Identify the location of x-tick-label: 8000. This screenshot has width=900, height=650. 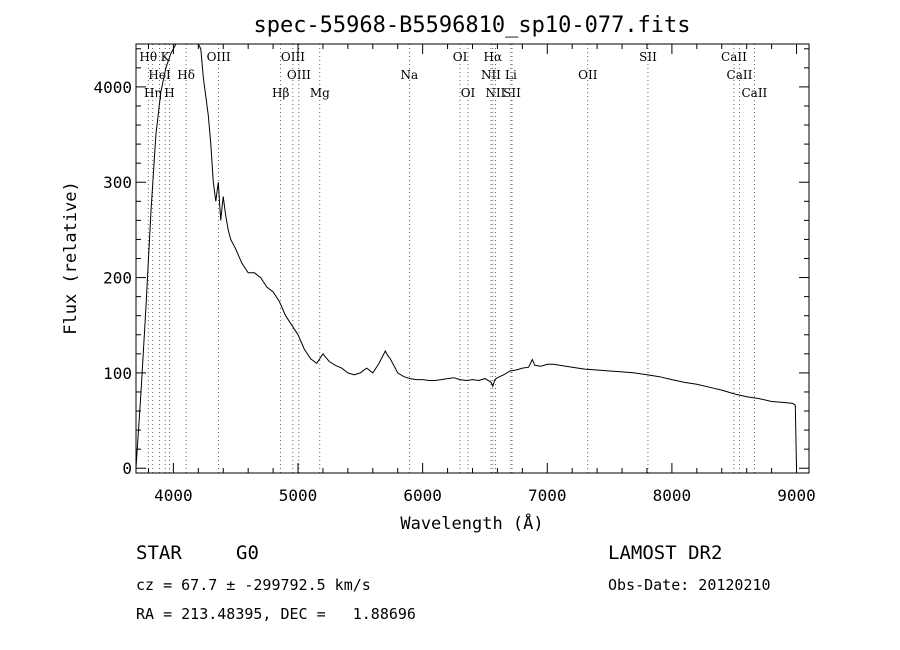
(672, 495).